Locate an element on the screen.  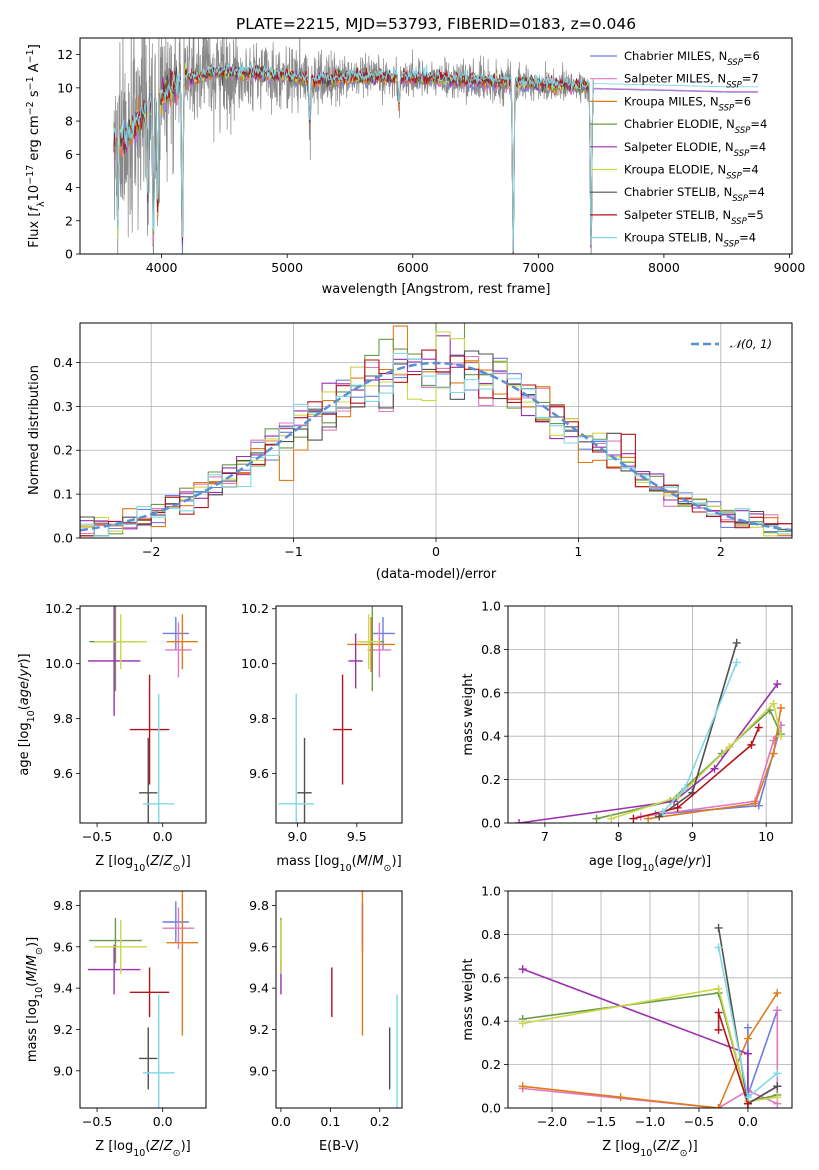
legend-label: Kroupa STELIB, NSSP=4 is located at coordinates (690, 240).